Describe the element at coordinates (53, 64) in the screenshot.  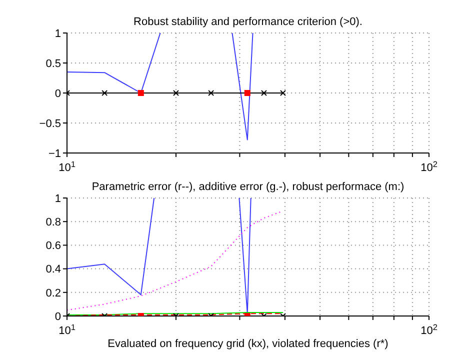
I see `y-tick-label: 0.5` at that location.